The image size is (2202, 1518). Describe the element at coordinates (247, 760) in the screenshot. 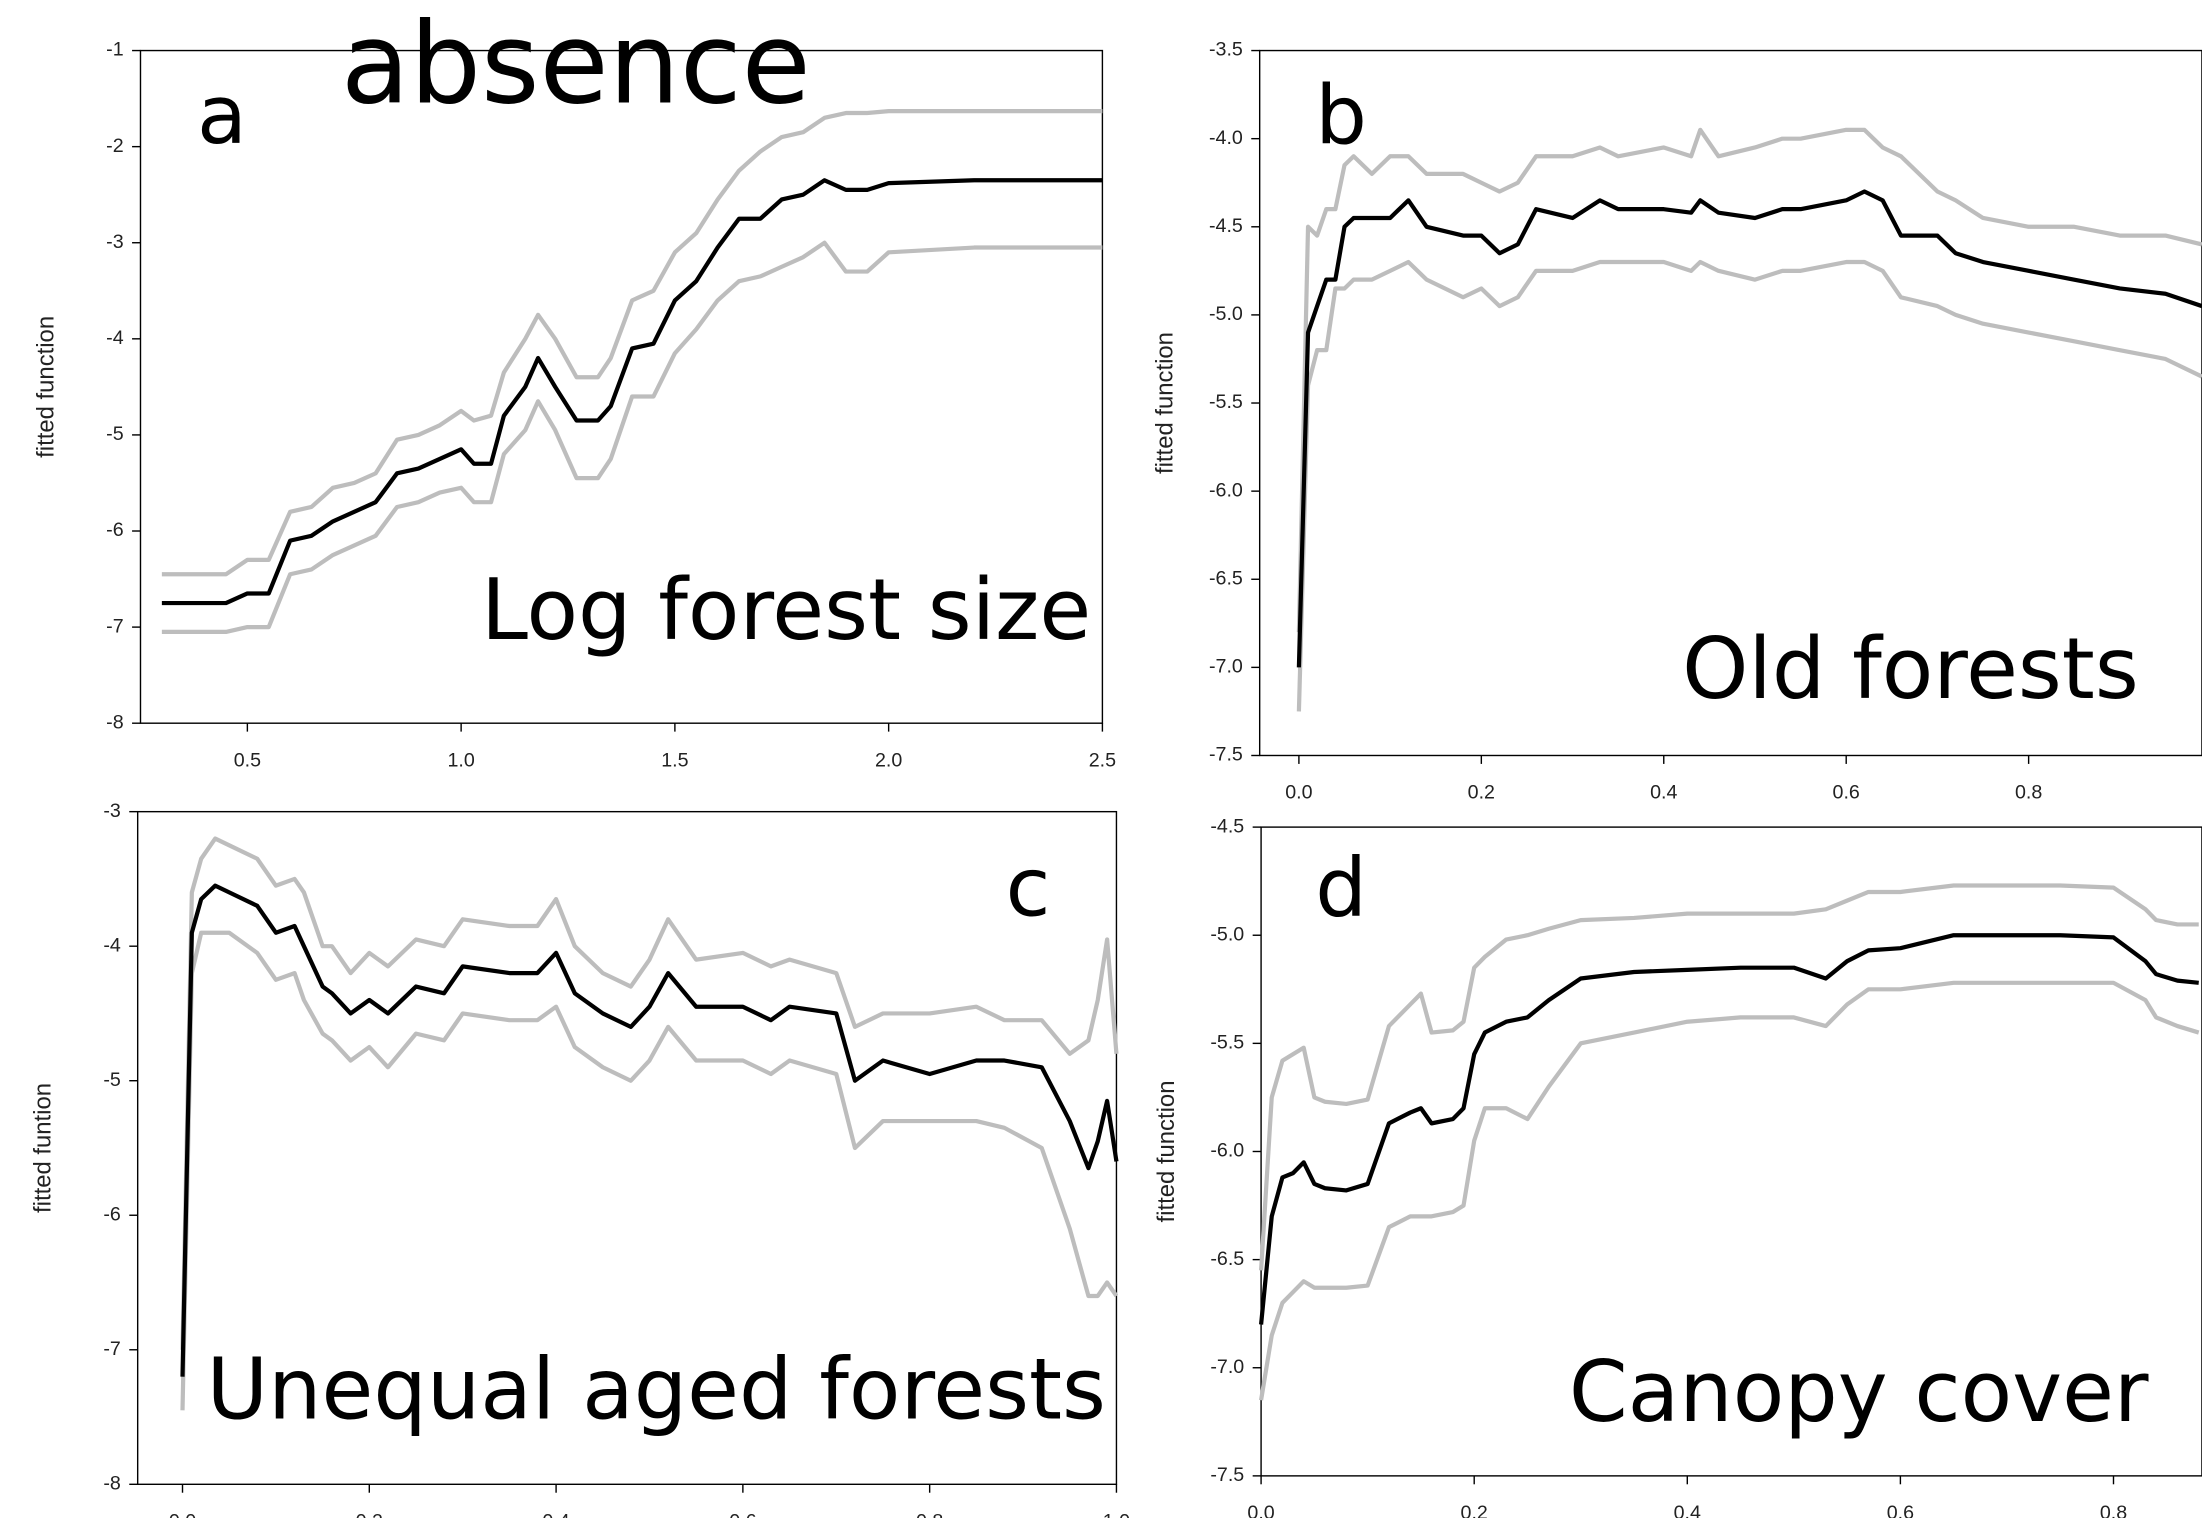

I see `x-tick-label: 0.5` at that location.